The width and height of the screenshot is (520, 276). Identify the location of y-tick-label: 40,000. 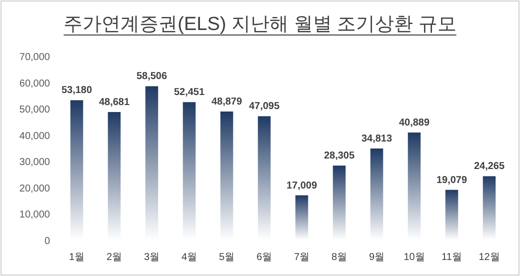
(34, 136).